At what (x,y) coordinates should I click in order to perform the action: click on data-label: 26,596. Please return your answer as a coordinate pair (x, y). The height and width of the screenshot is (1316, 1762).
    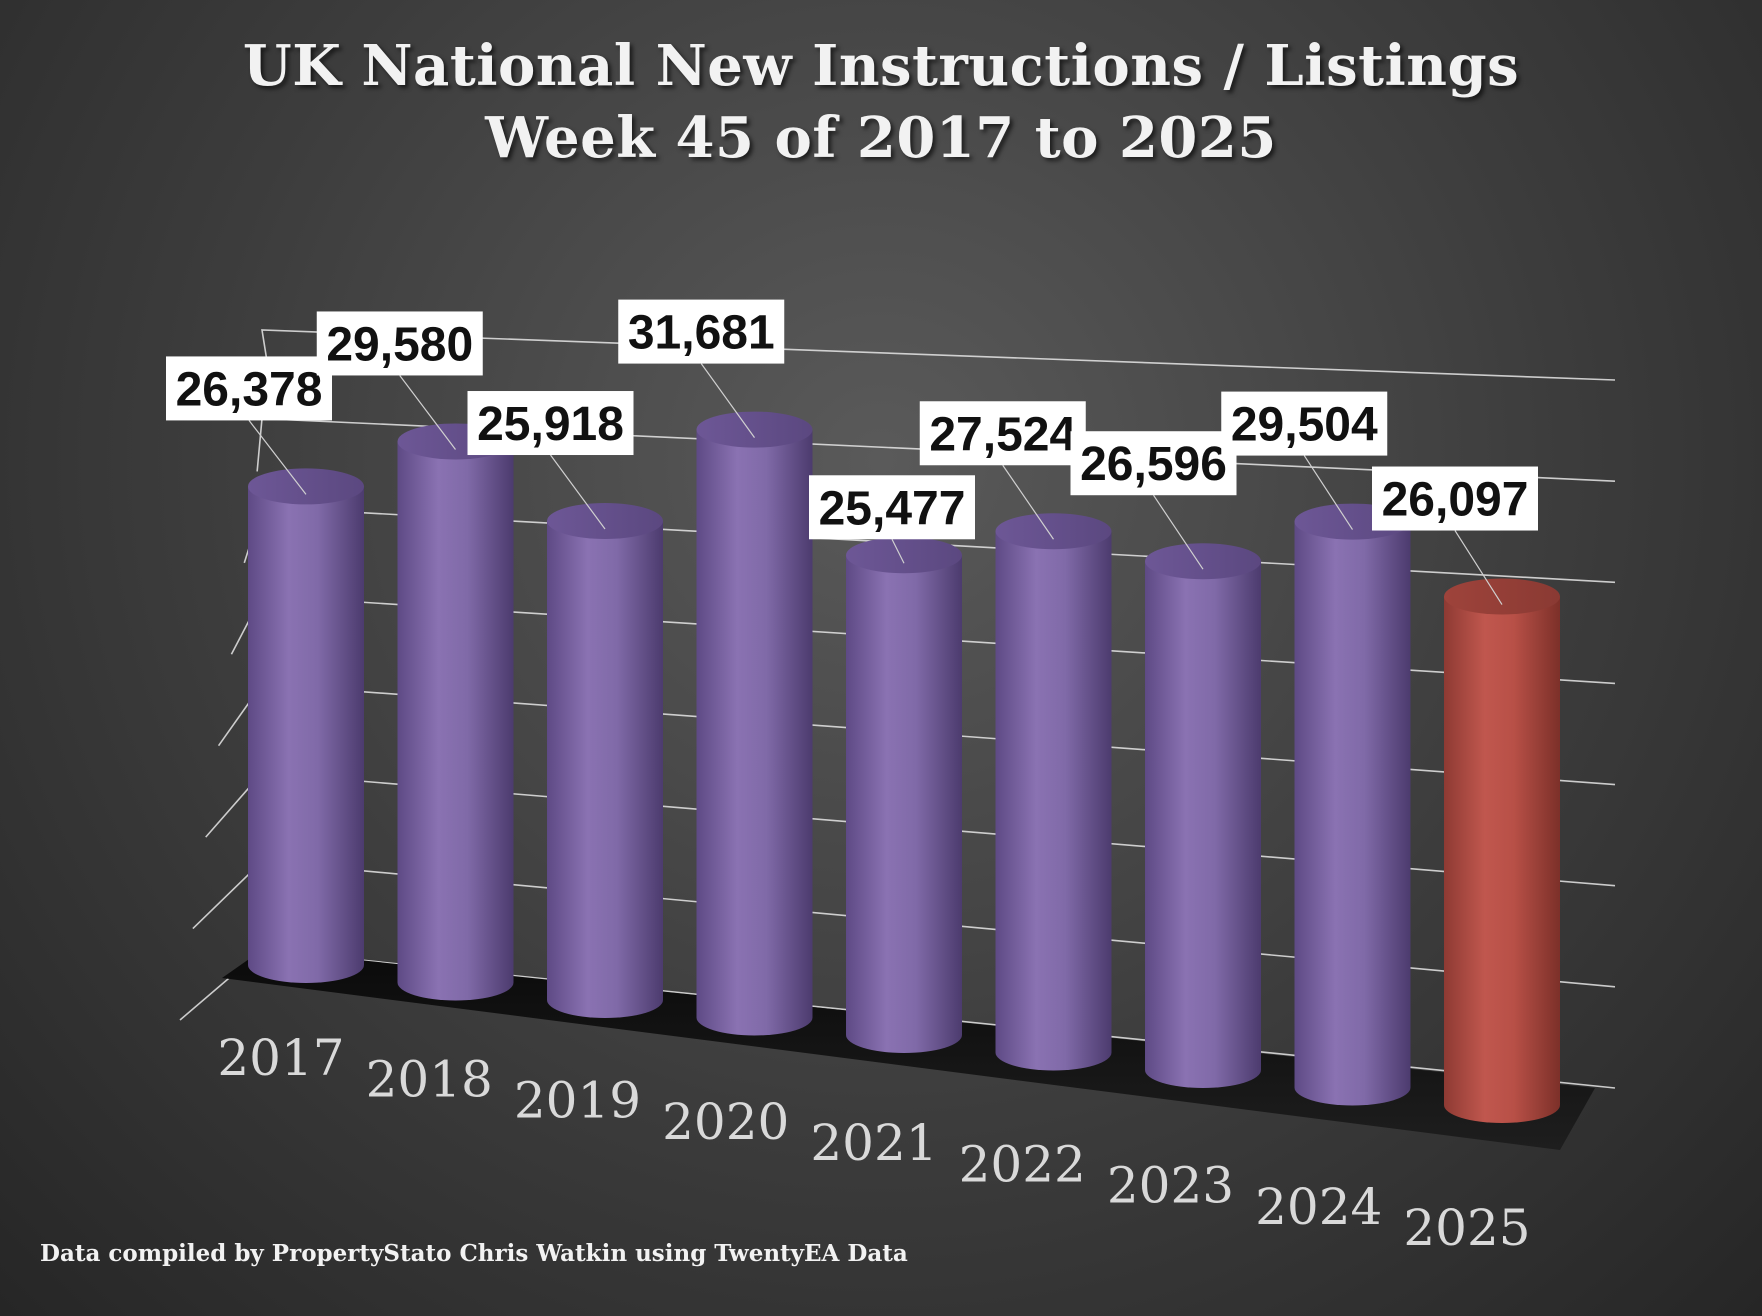
    Looking at the image, I should click on (1153, 500).